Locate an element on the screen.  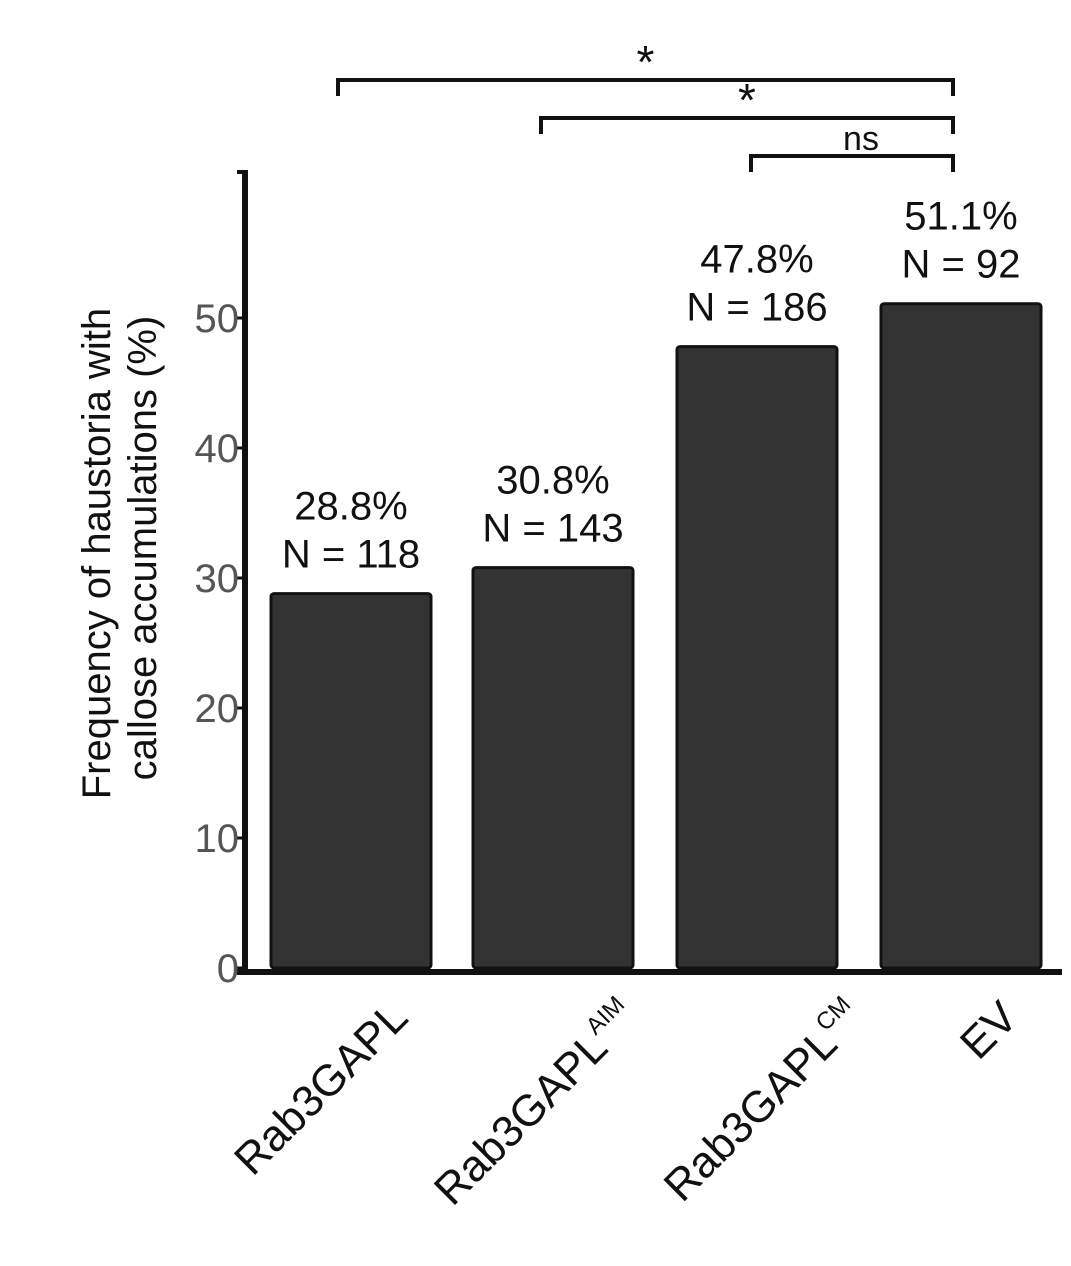
bar-value-label: 47.8% is located at coordinates (756, 260).